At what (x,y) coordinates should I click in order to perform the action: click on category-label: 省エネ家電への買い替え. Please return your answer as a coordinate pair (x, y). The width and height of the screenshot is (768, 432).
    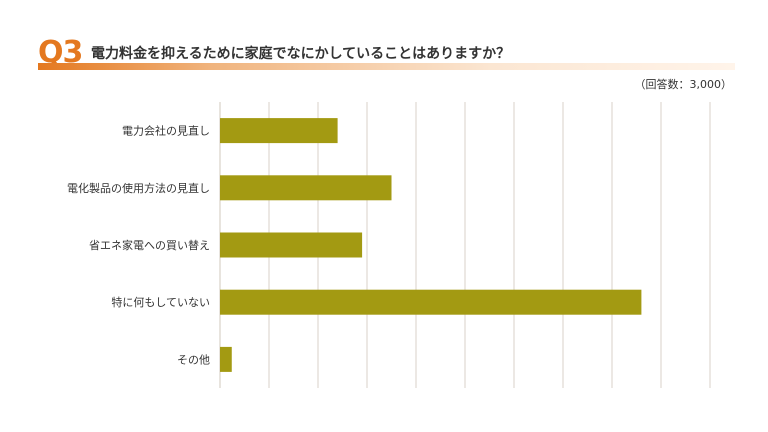
    Looking at the image, I should click on (149, 245).